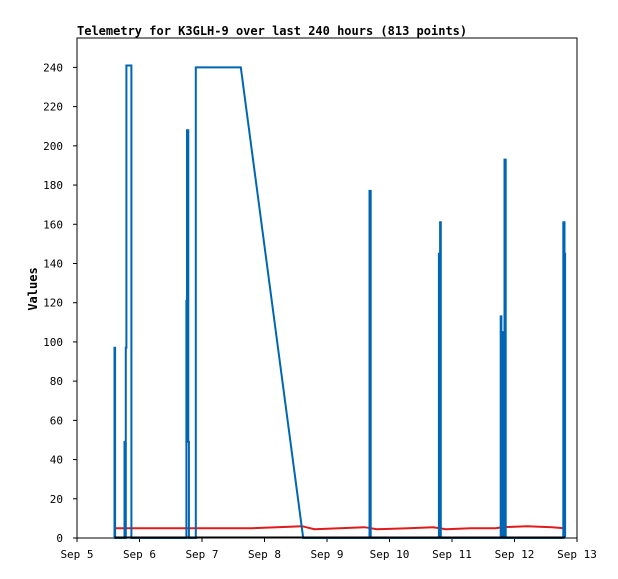  Describe the element at coordinates (76, 554) in the screenshot. I see `x-tick-label: Sep 5` at that location.